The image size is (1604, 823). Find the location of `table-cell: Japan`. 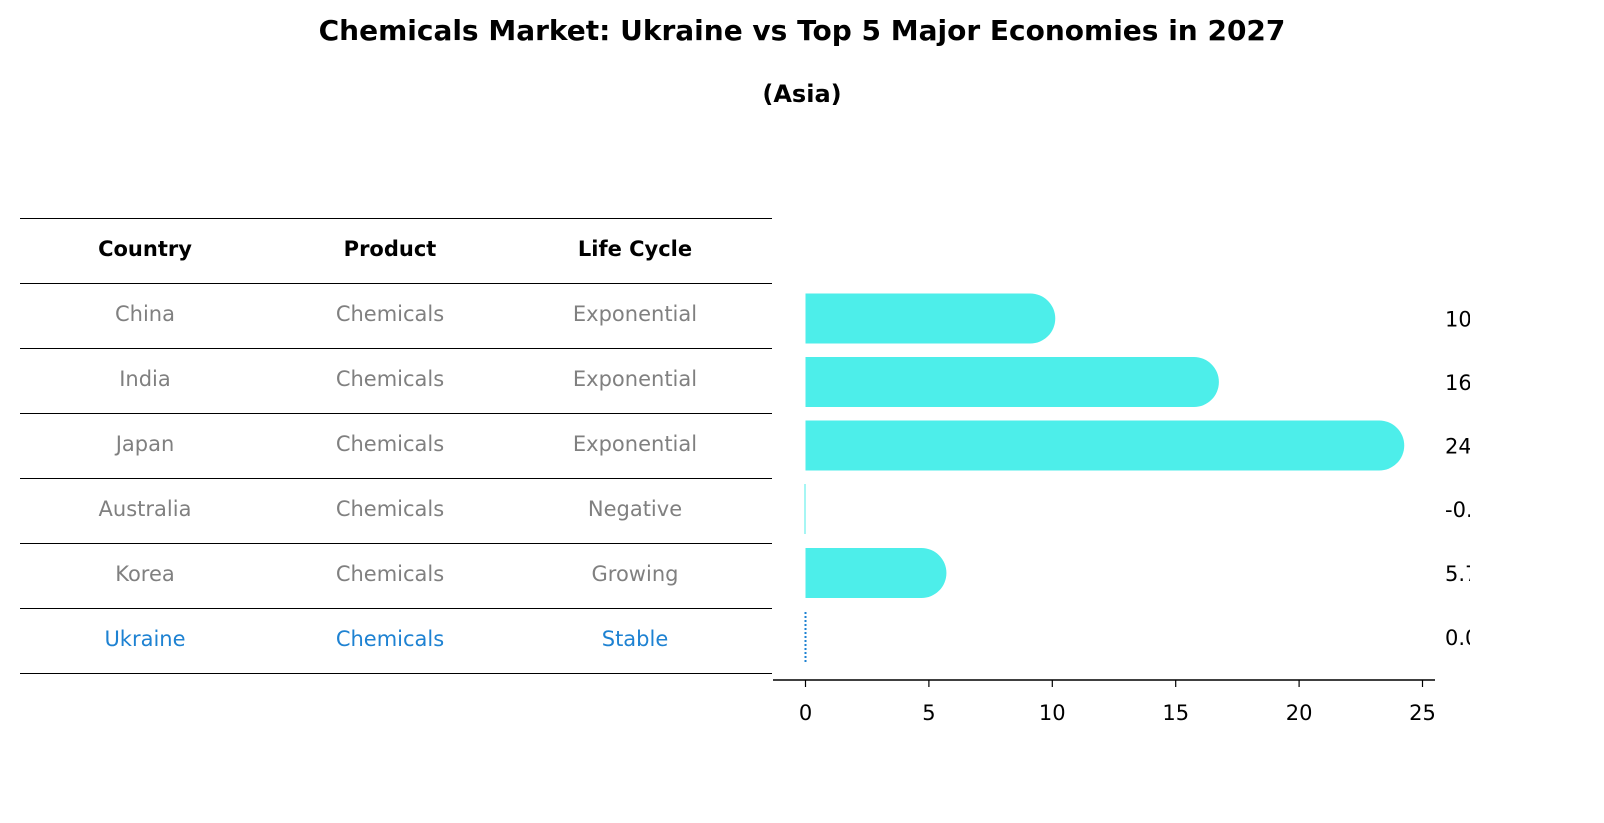

table-cell: Japan is located at coordinates (145, 444).